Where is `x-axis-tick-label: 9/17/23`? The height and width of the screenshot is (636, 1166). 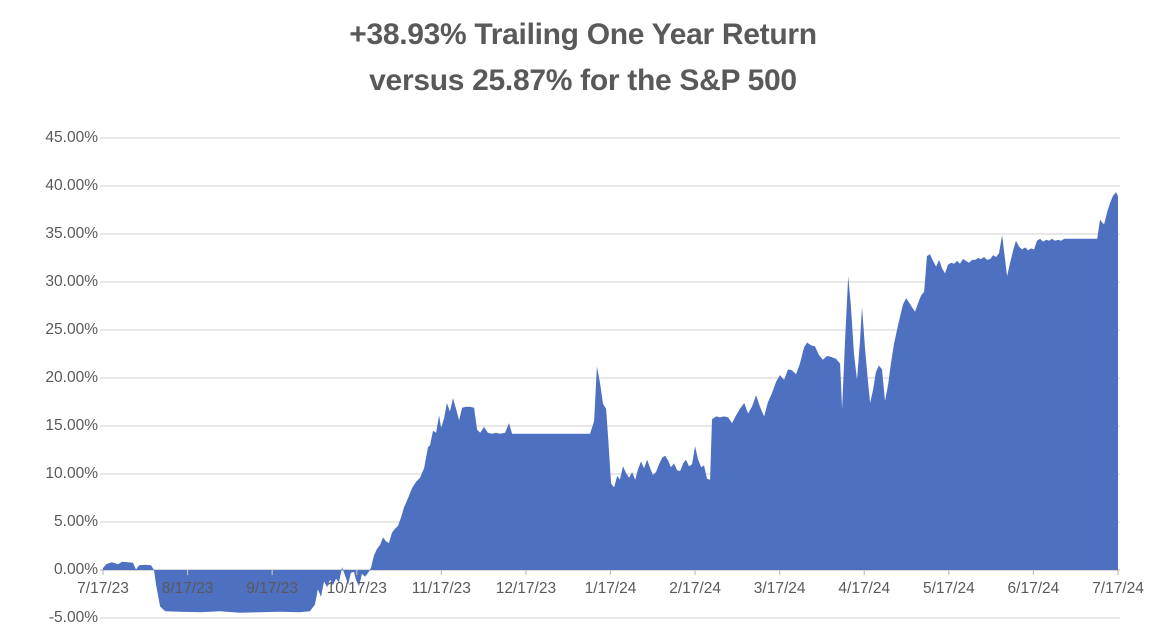 x-axis-tick-label: 9/17/23 is located at coordinates (272, 588).